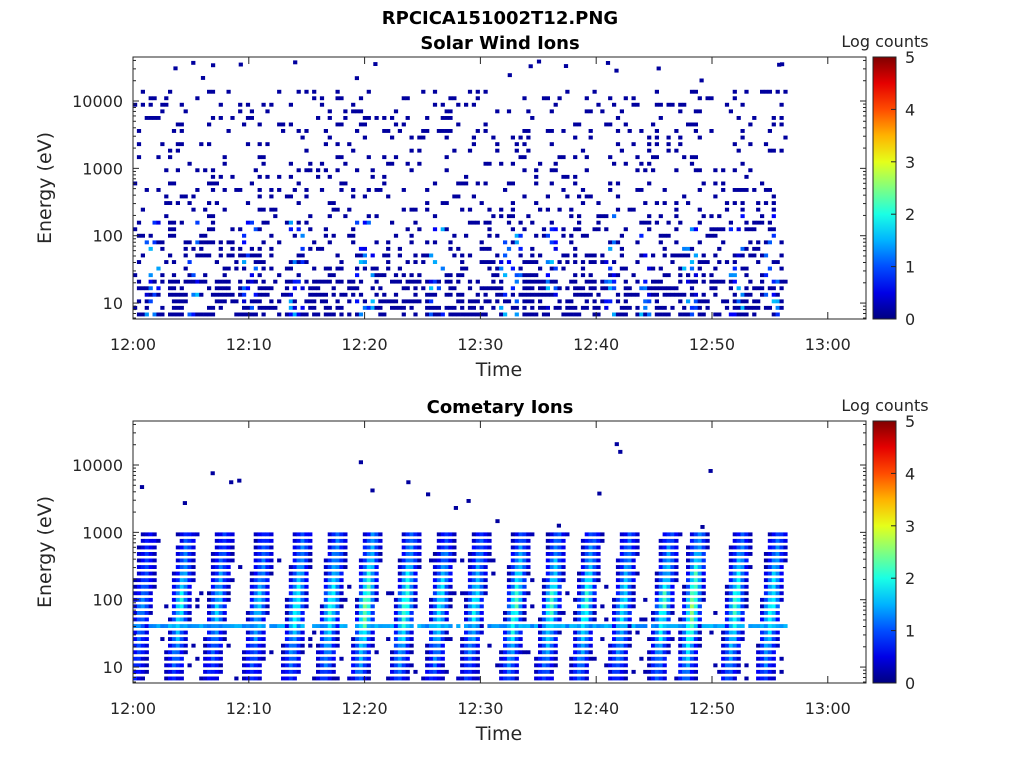 The image size is (1024, 768). Describe the element at coordinates (372, 490) in the screenshot. I see `isolated-point` at that location.